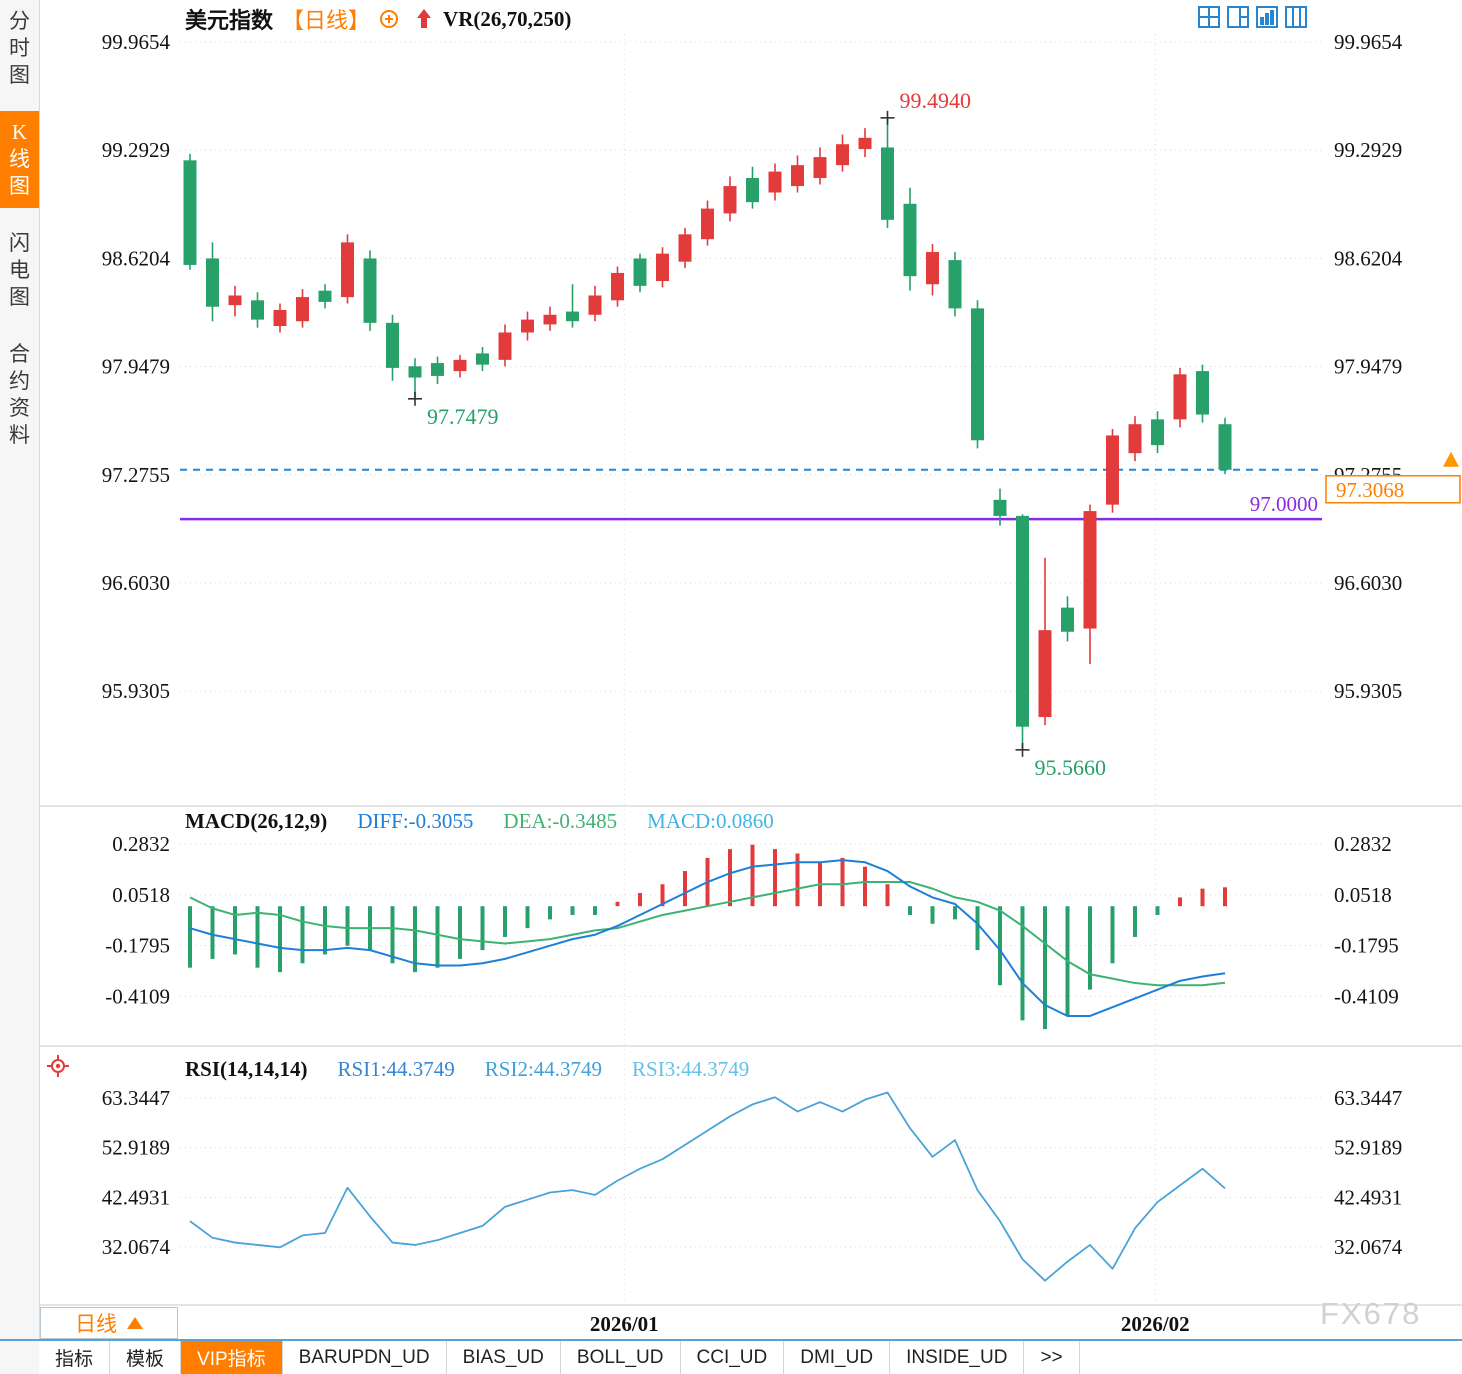  What do you see at coordinates (19, 394) in the screenshot?
I see `sidebar-item-contract-info: 合 约 资 料` at bounding box center [19, 394].